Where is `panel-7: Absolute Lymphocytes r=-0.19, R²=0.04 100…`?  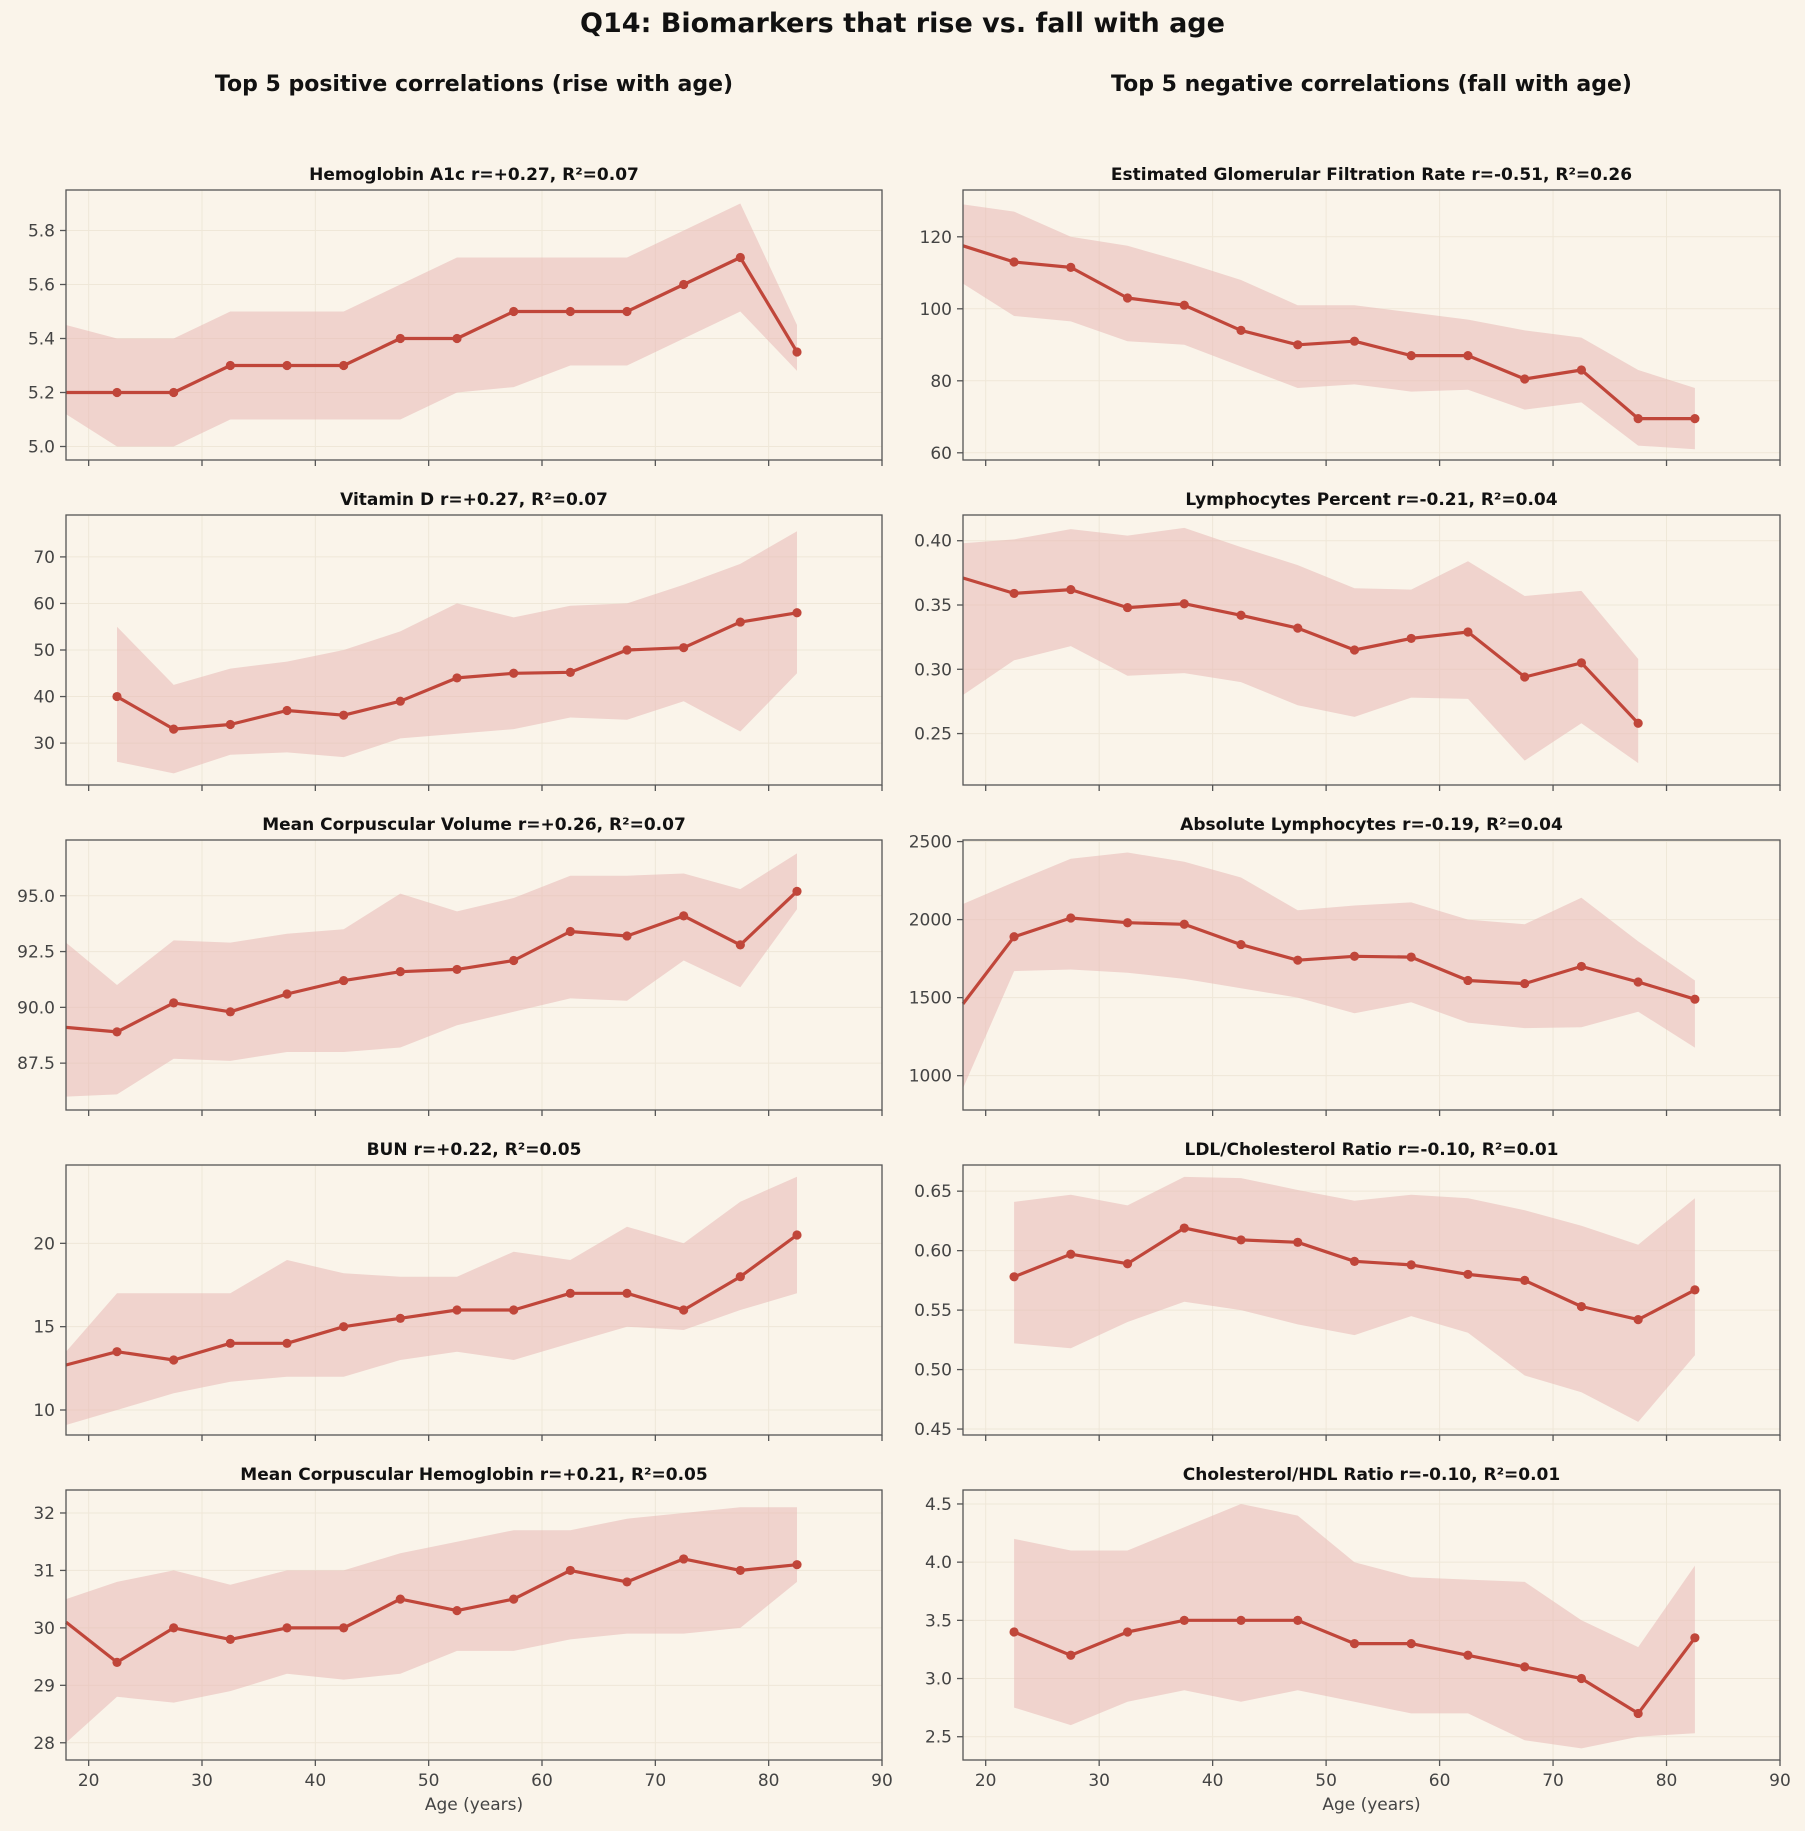 panel-7: Absolute Lymphocytes r=-0.19, R²=0.04 100… is located at coordinates (1345, 965).